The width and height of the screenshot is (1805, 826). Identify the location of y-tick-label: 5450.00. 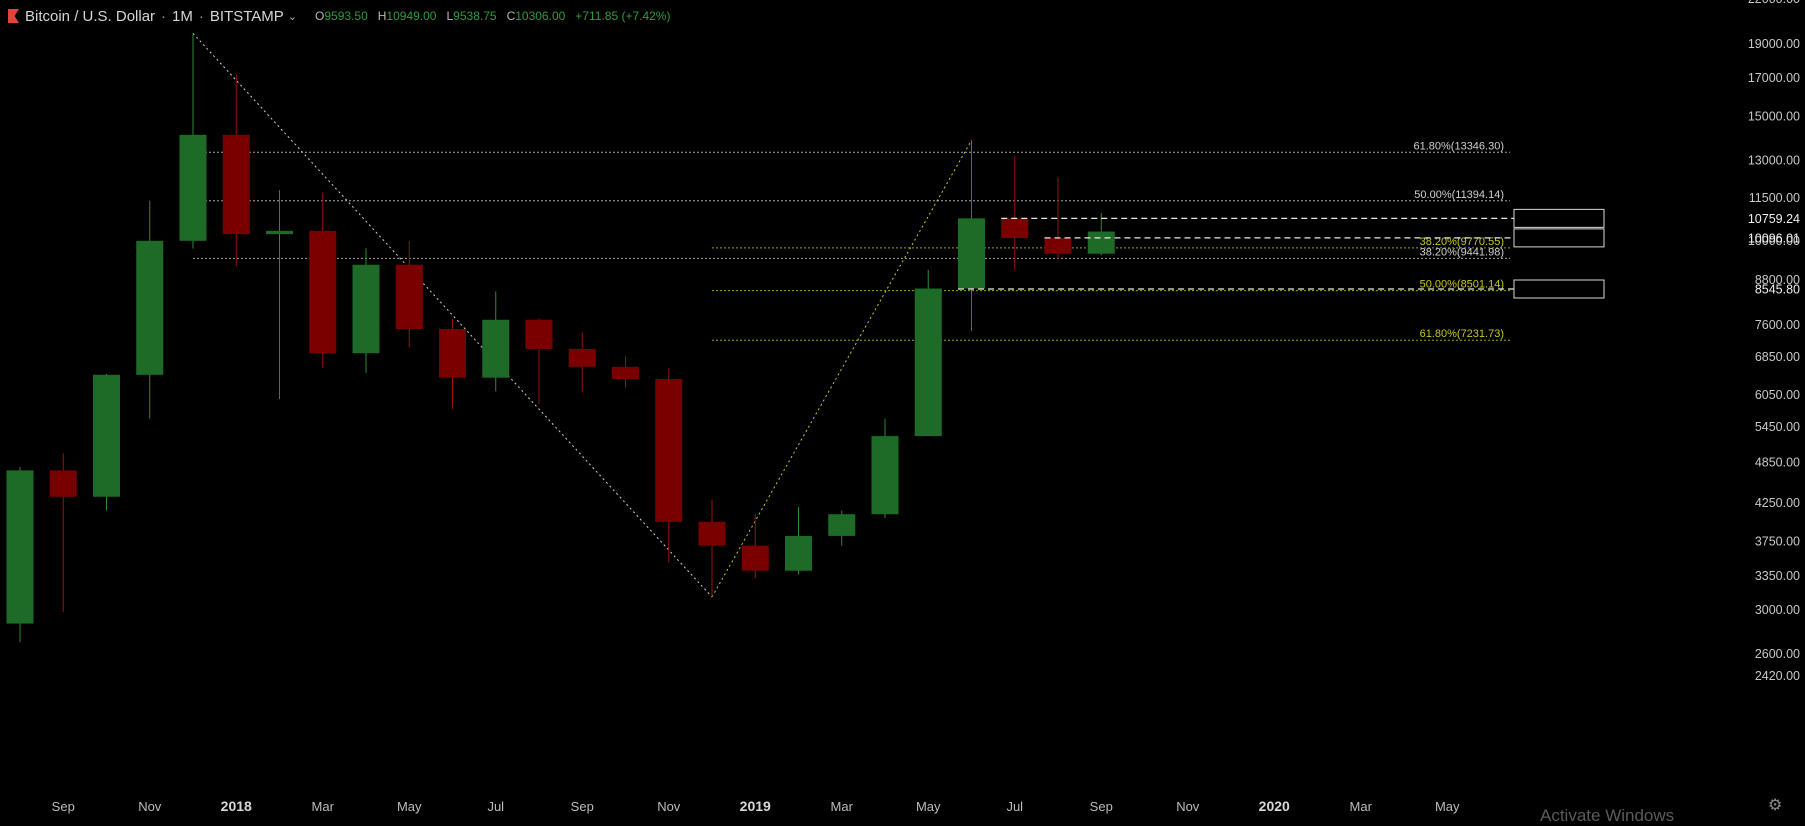
(1777, 427).